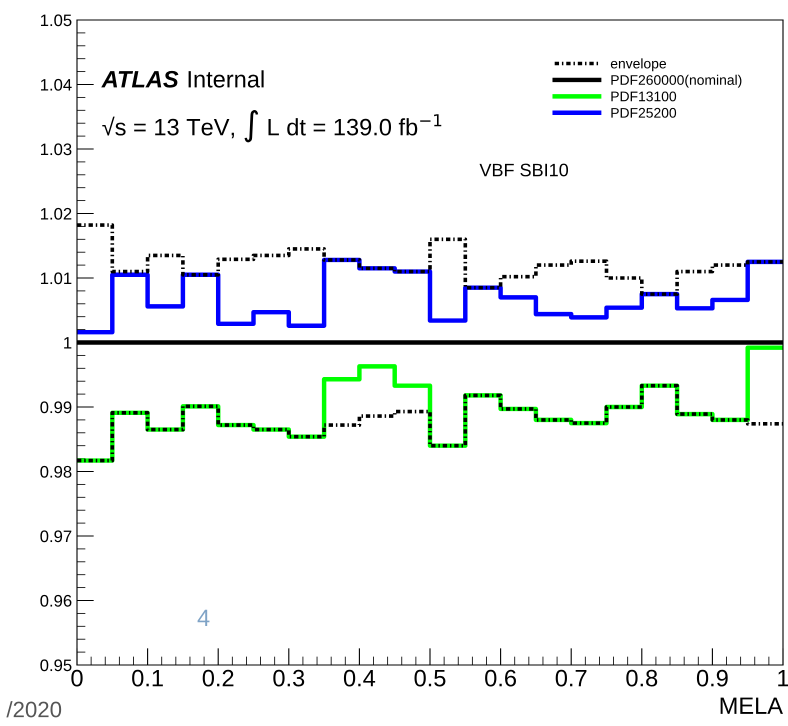  Describe the element at coordinates (56, 214) in the screenshot. I see `y-tick-label: 1.02` at that location.